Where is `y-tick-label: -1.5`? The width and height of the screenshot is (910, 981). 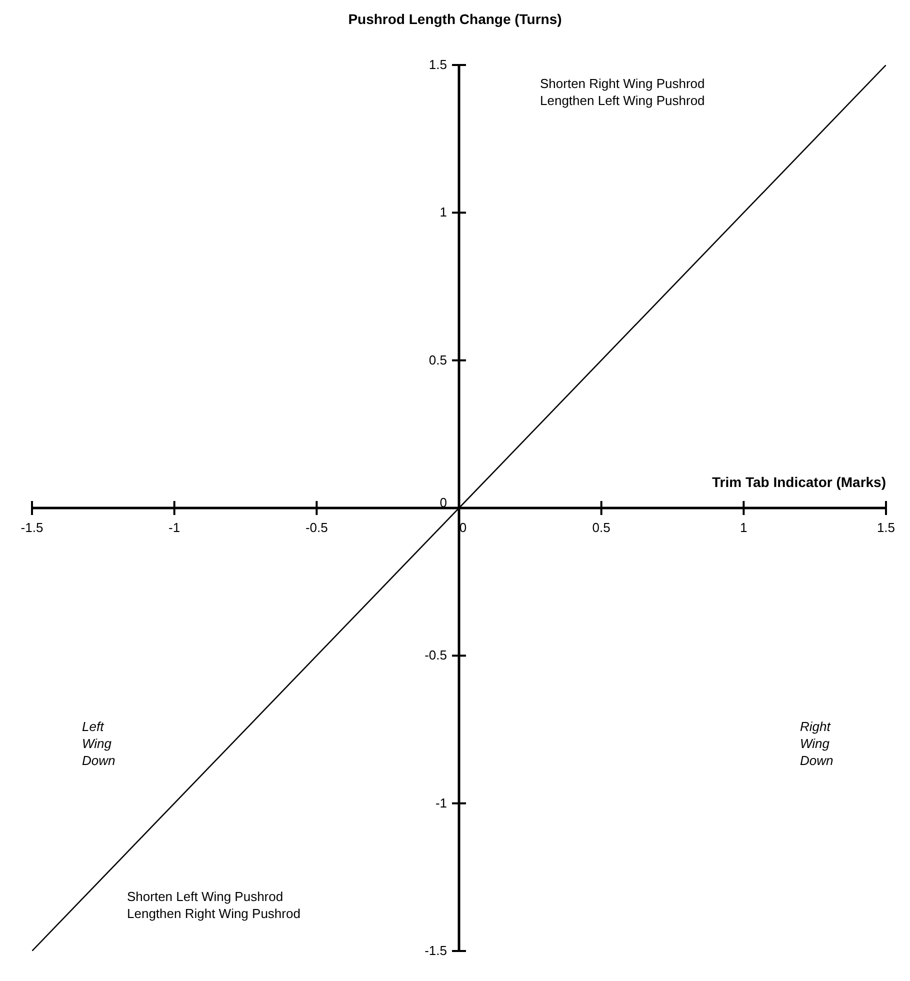
y-tick-label: -1.5 is located at coordinates (435, 950).